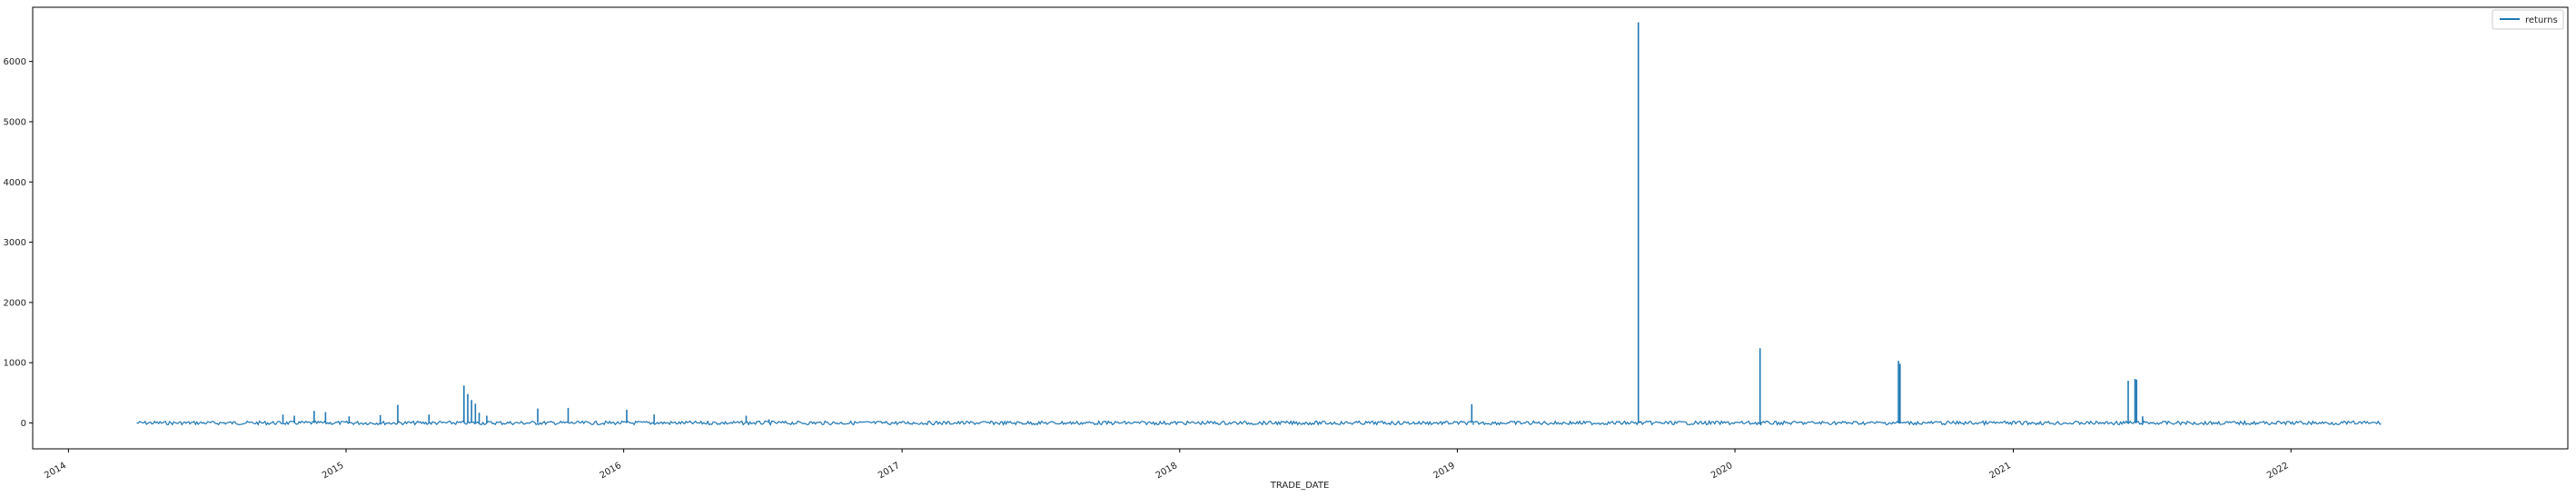  What do you see at coordinates (611, 471) in the screenshot?
I see `x-tick-label: 2016` at bounding box center [611, 471].